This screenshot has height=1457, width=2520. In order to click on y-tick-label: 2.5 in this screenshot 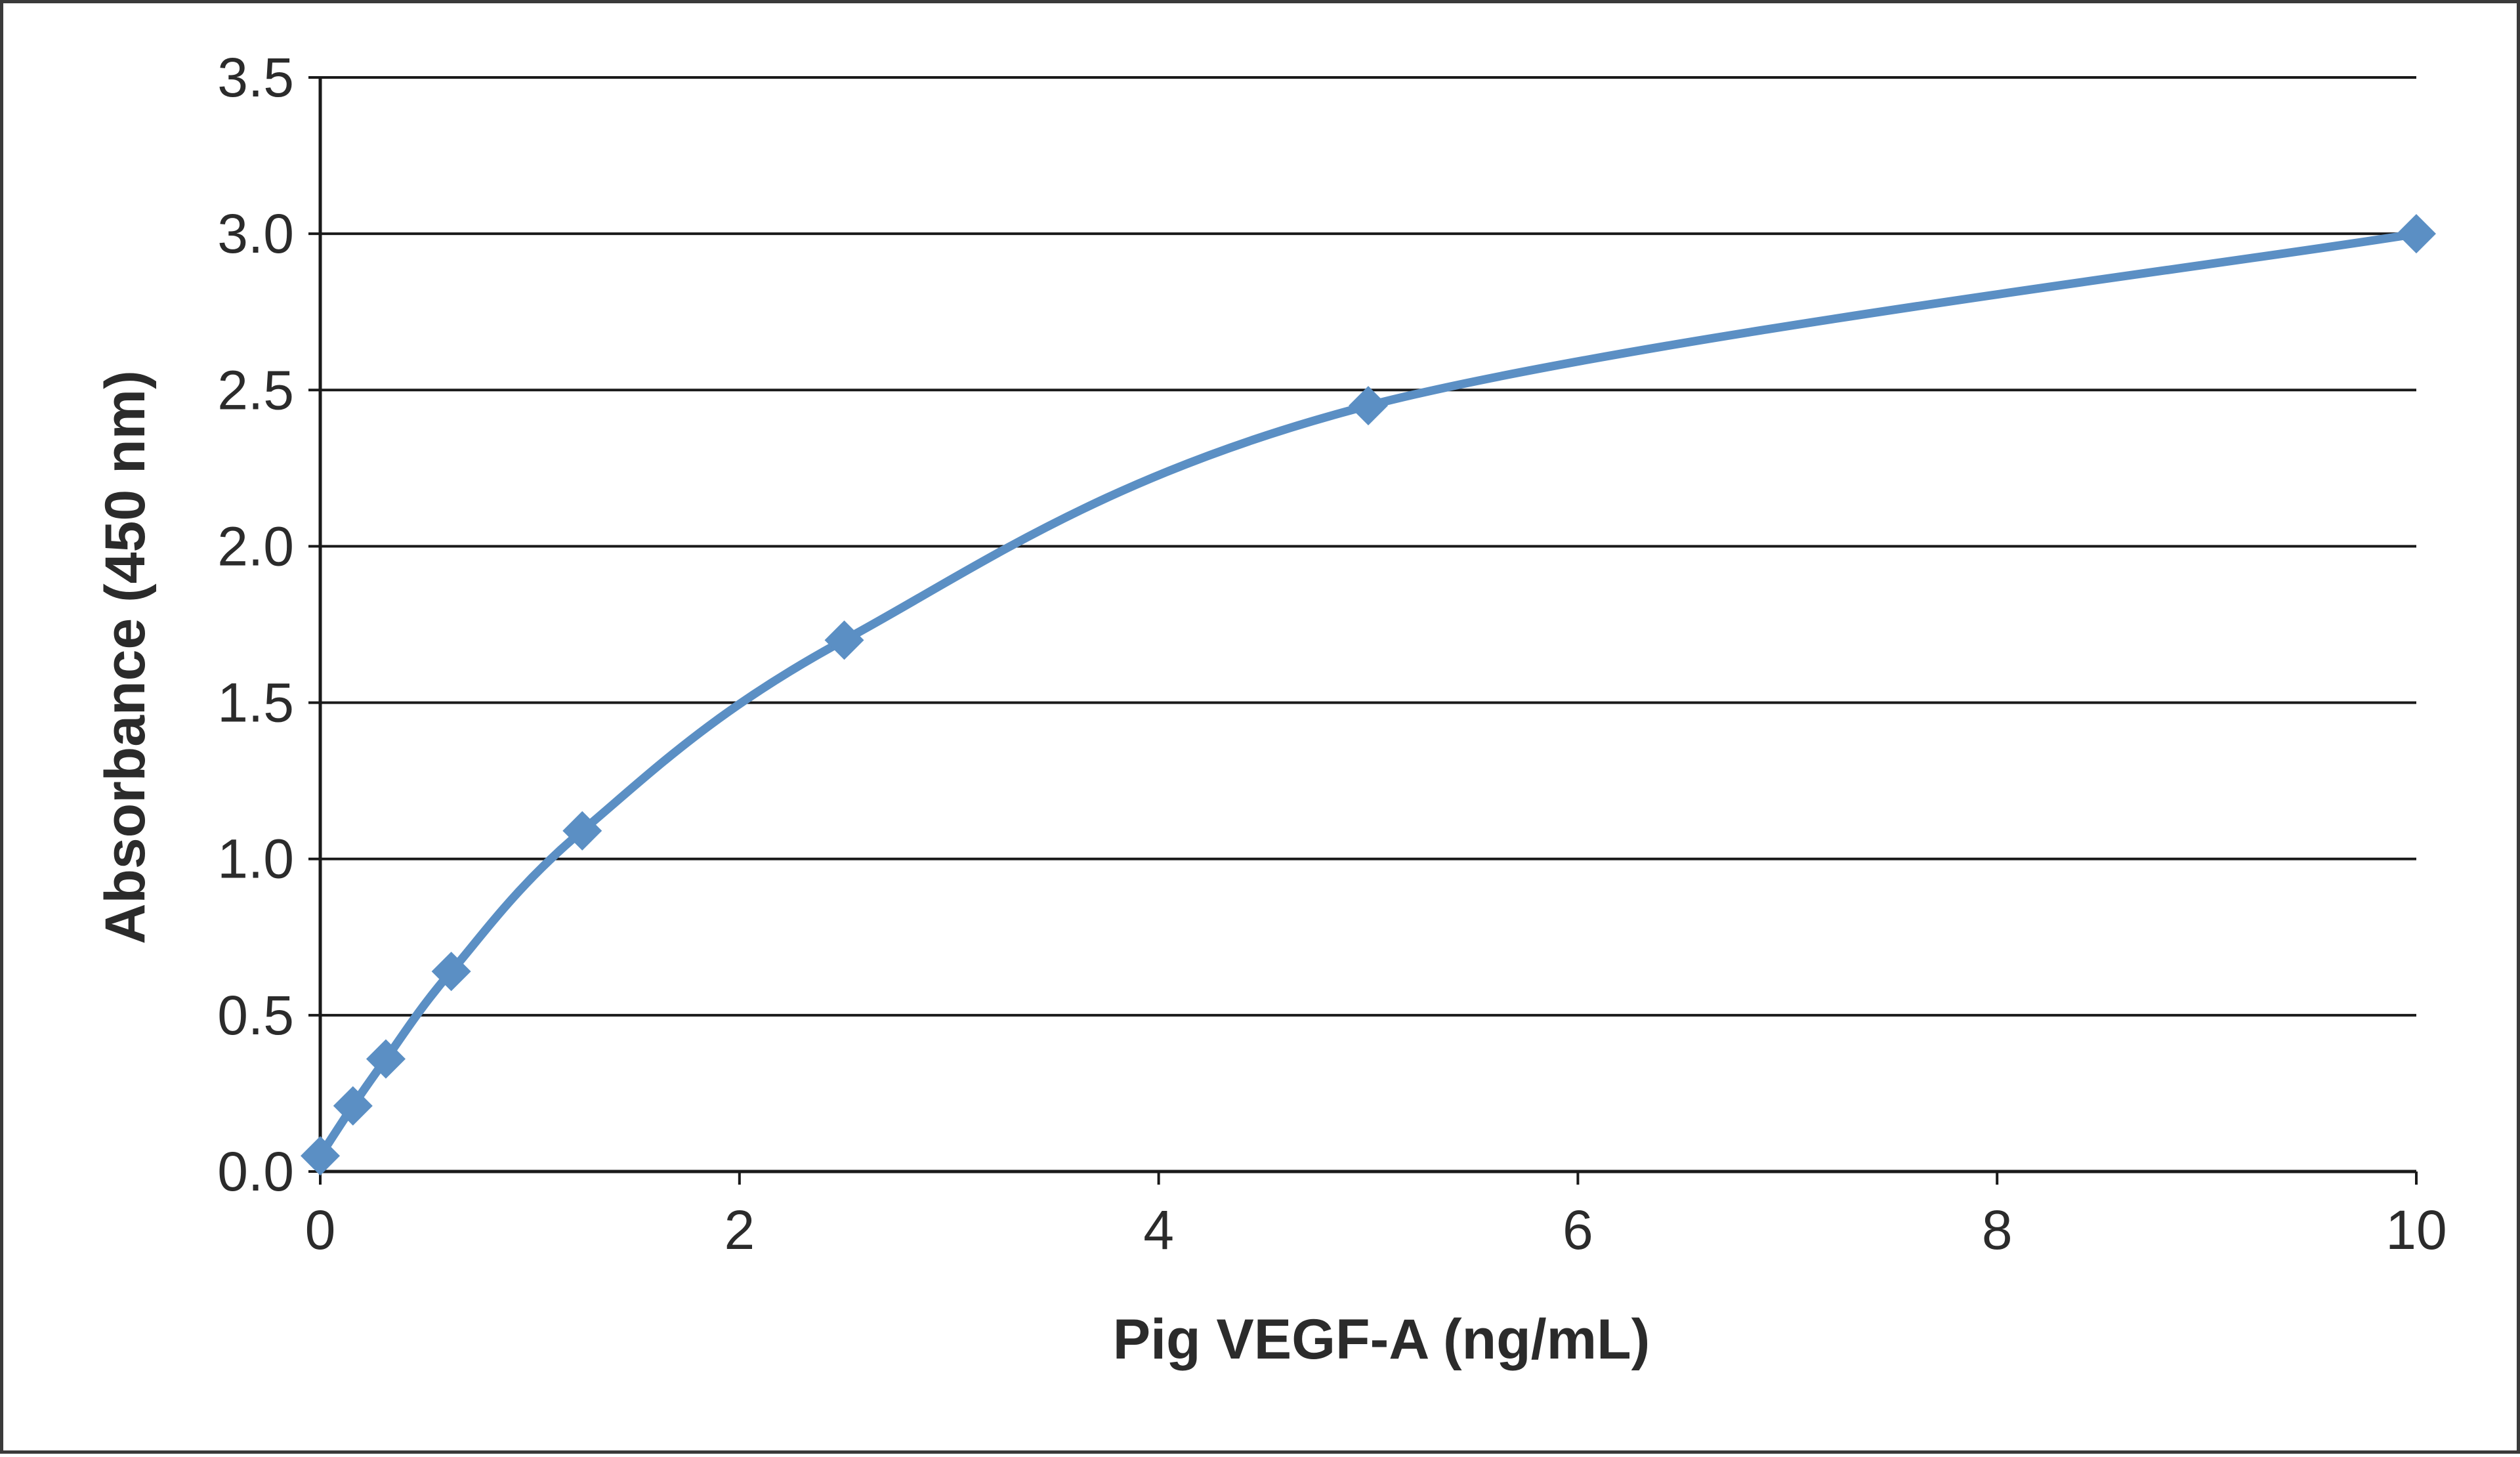, I will do `click(255, 390)`.